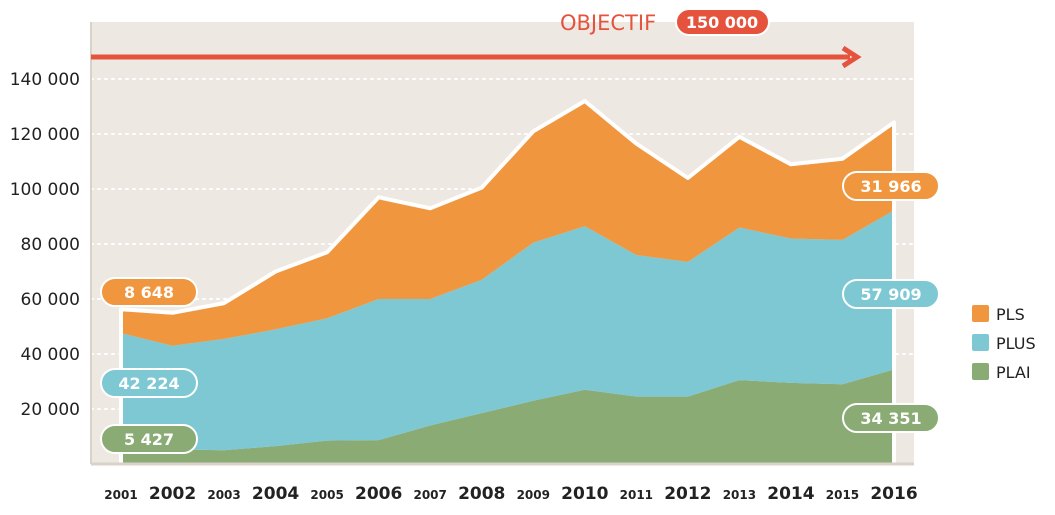 The width and height of the screenshot is (1055, 515). I want to click on pls-start-pill, so click(149, 292).